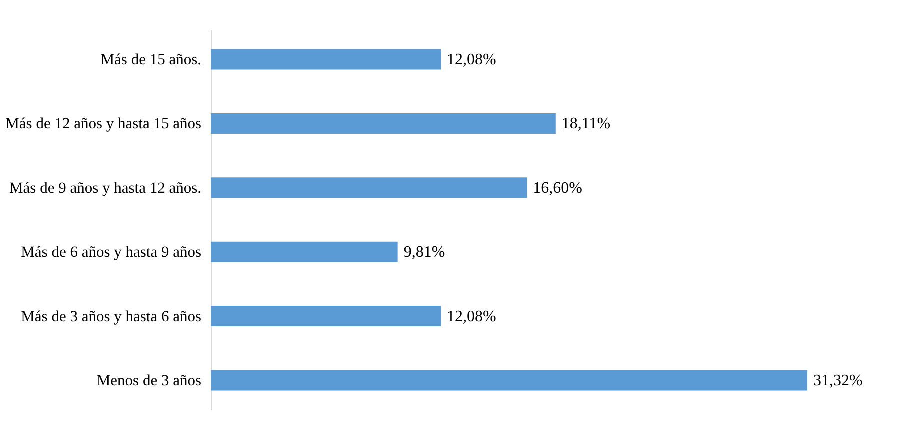  I want to click on y-tick-label: Más de 6 años y hasta 9 años, so click(111, 253).